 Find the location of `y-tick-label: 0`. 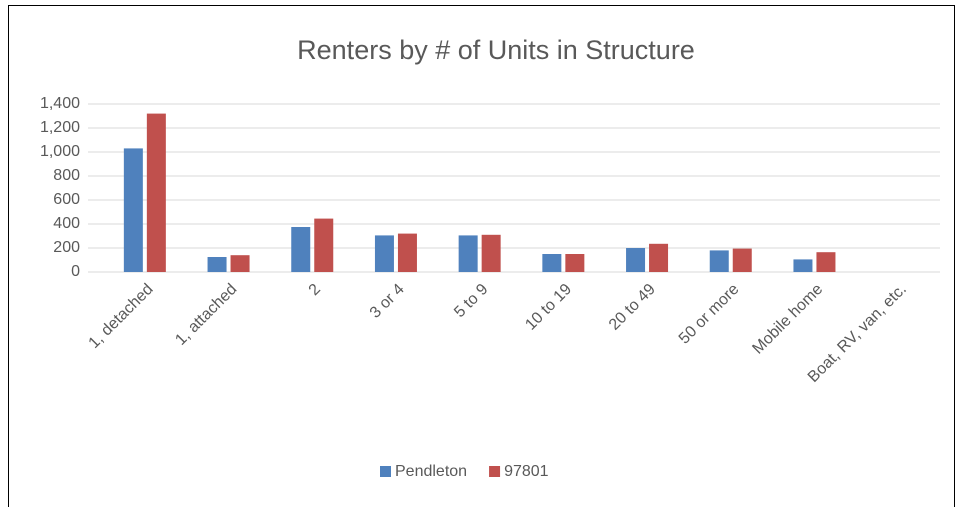

y-tick-label: 0 is located at coordinates (75, 271).